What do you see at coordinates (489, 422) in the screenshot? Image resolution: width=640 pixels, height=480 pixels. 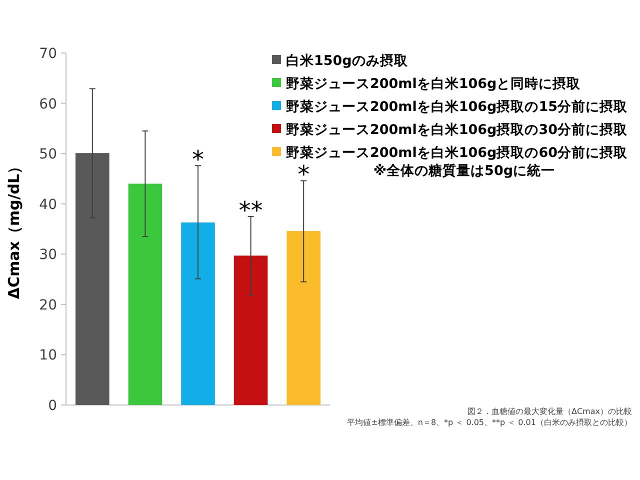 I see `text: 平均値±標準偏差、n＝8、*p ＜ 0.05、**p ＜ 0.01（白米のみ摂取との比較）` at bounding box center [489, 422].